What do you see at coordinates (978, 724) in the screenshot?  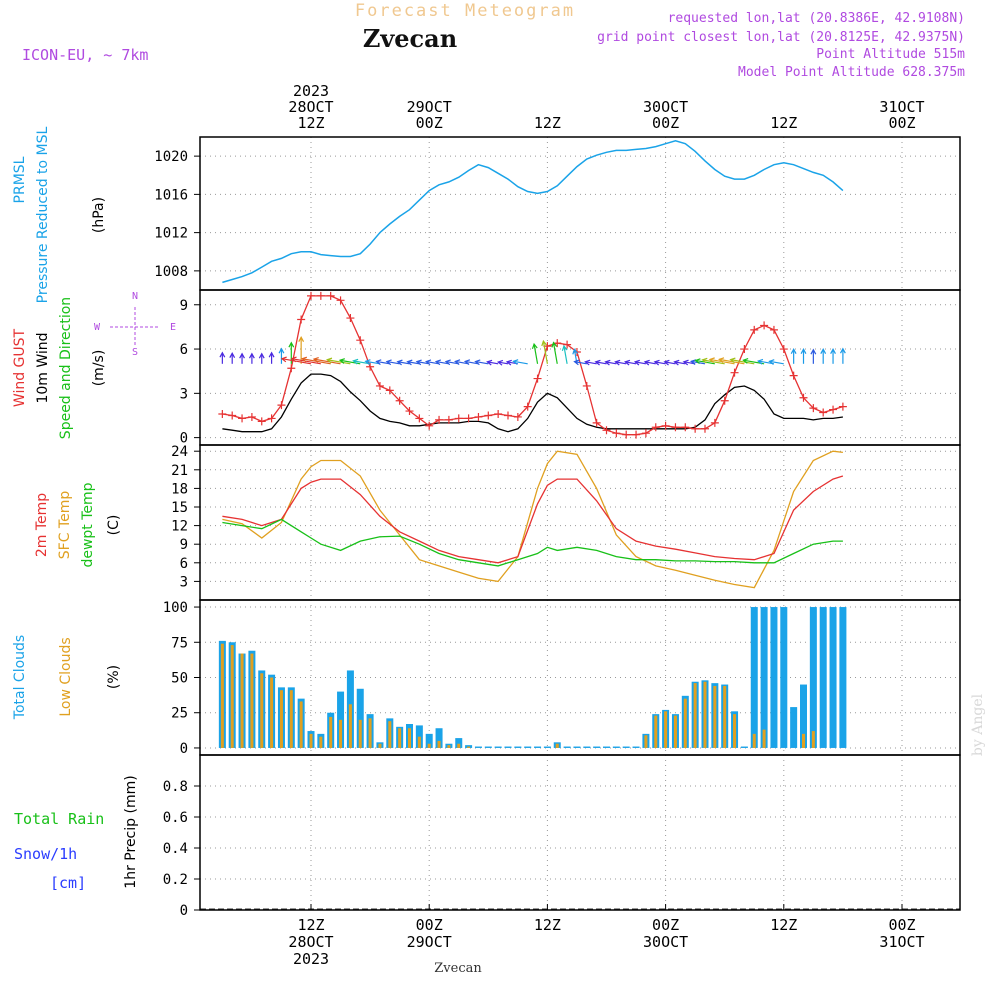 I see `watermark: by Angel` at bounding box center [978, 724].